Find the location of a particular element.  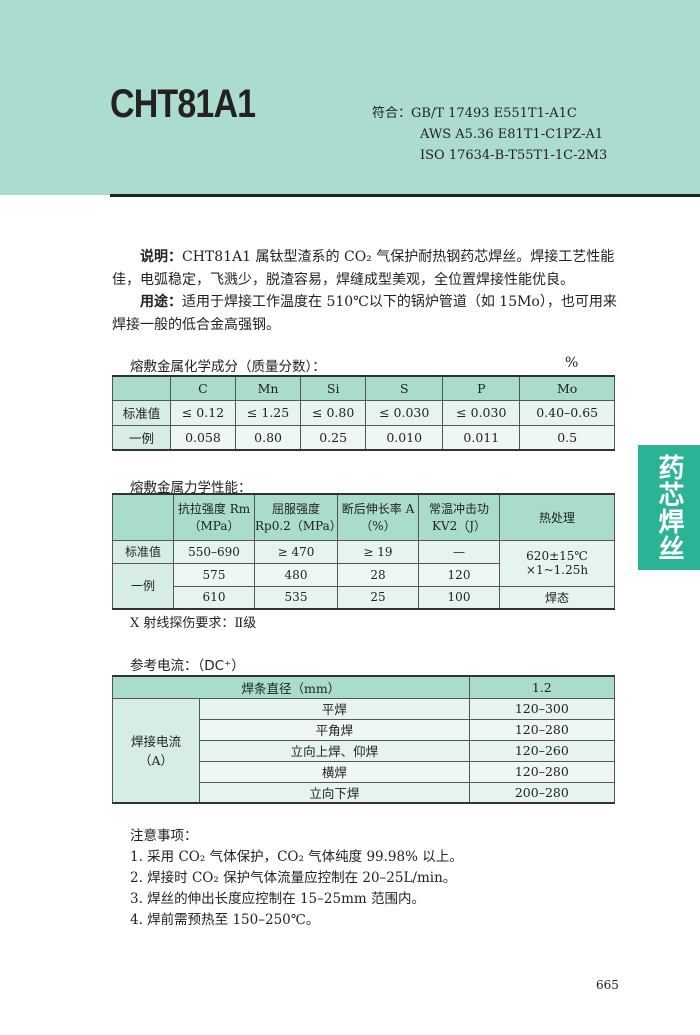

table-cell: 平角焊 is located at coordinates (334, 729).